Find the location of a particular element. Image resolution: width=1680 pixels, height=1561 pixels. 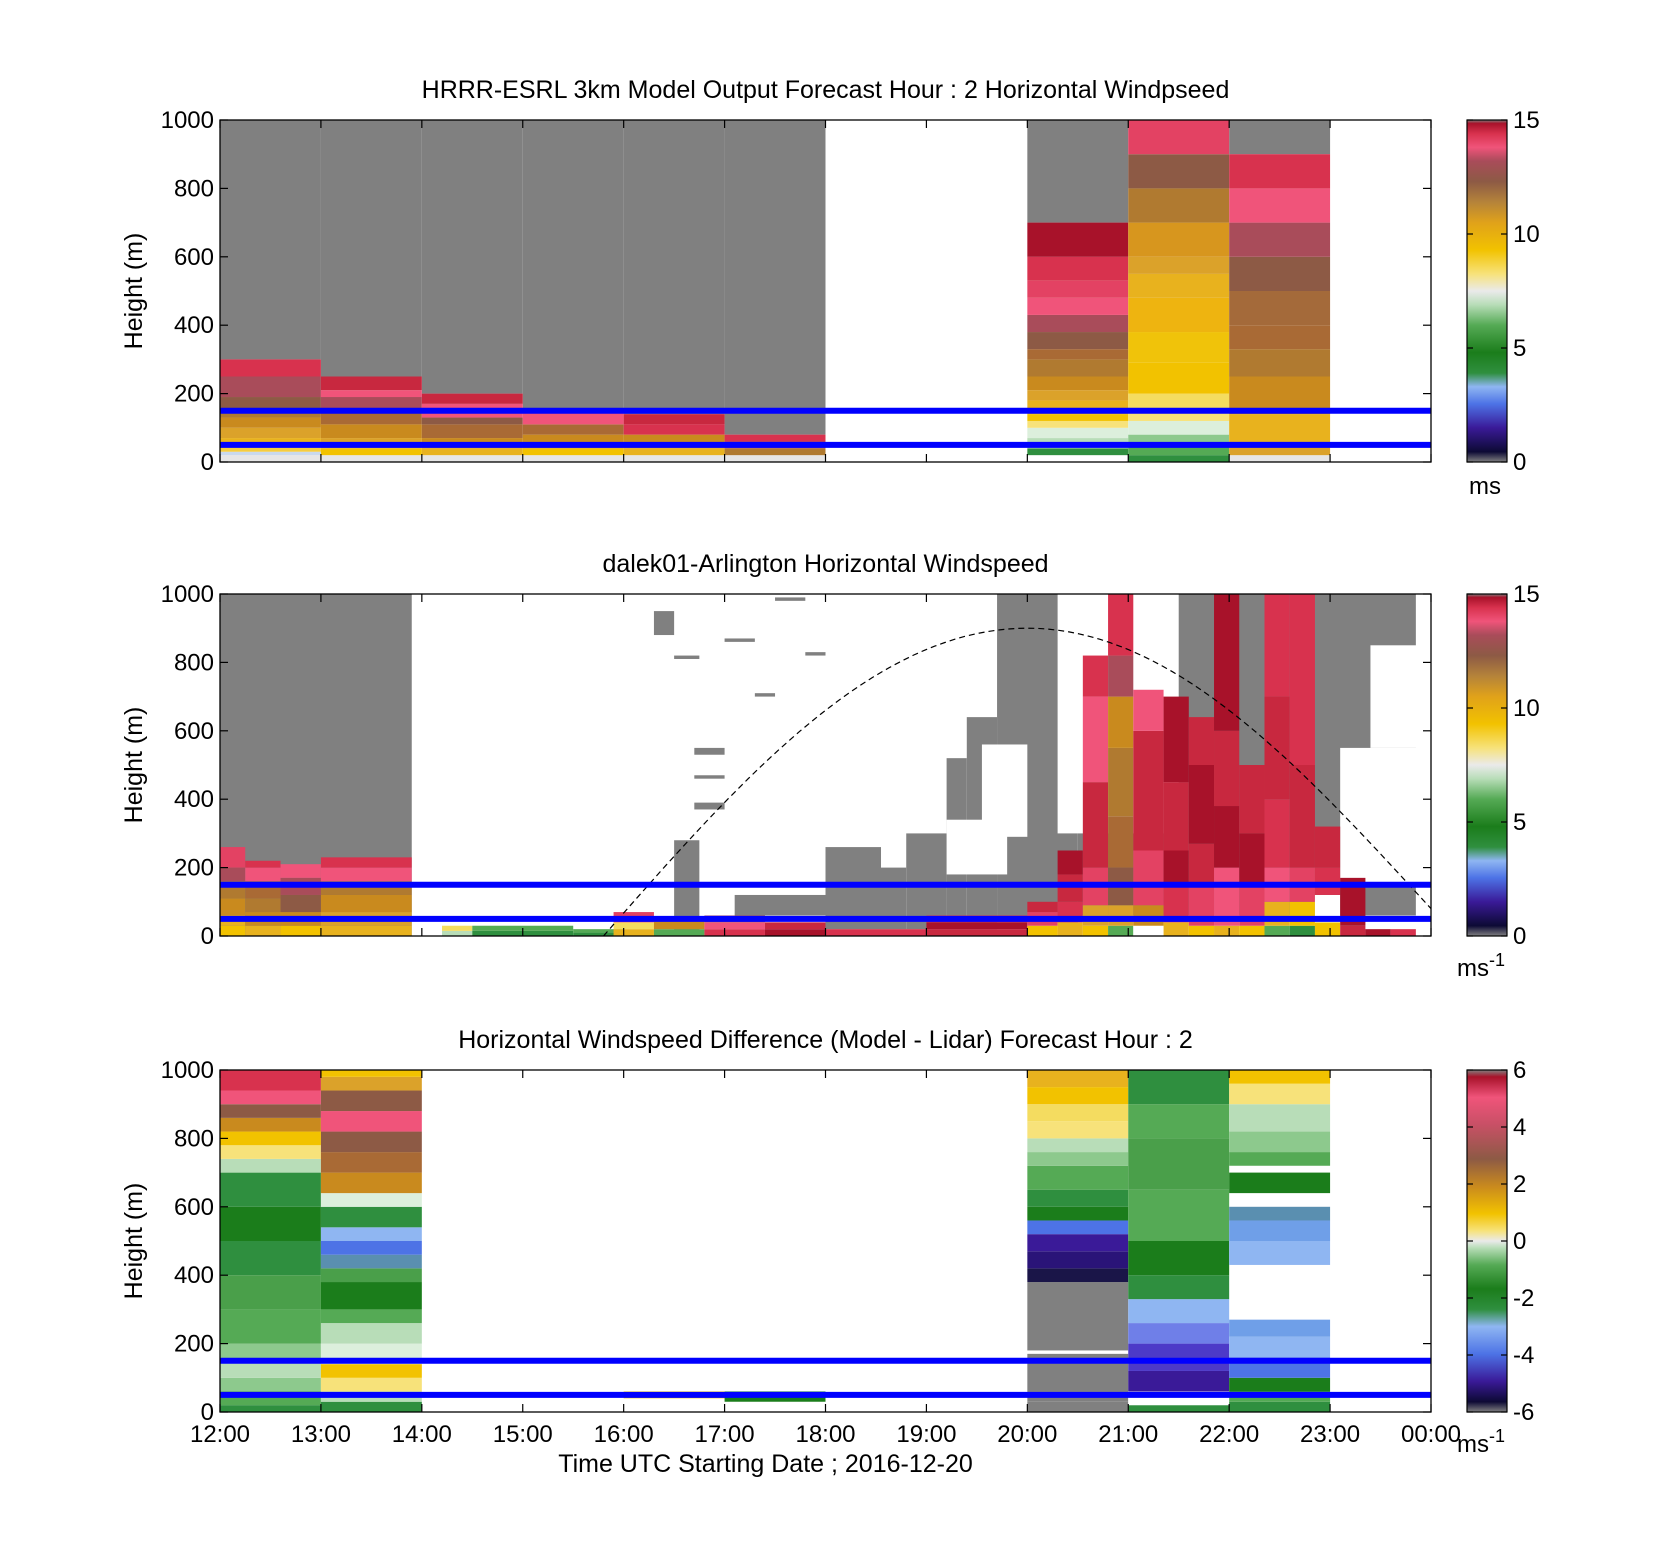

panel-title: dalek01-Arlington Horizontal Windspeed is located at coordinates (825, 564).